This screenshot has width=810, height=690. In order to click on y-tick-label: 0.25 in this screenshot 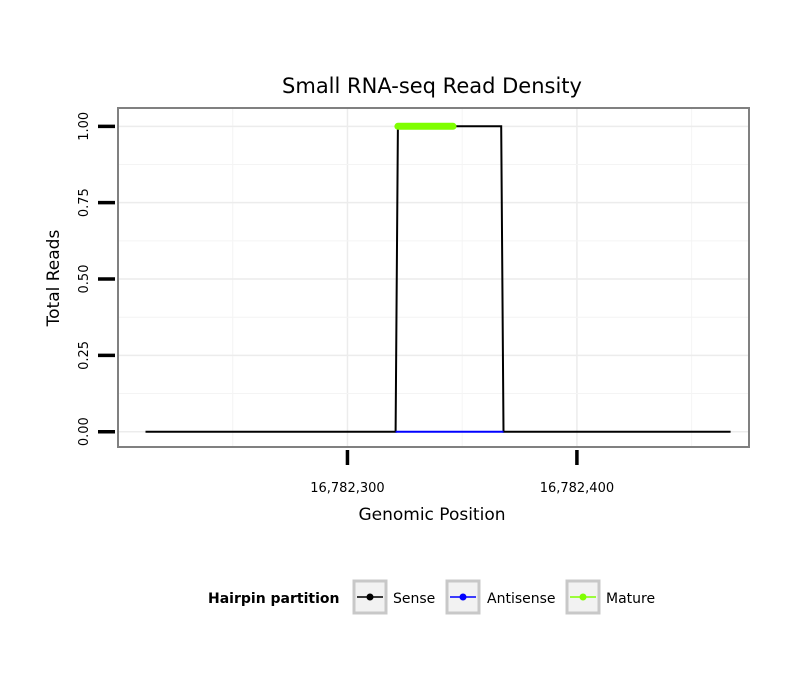, I will do `click(84, 355)`.